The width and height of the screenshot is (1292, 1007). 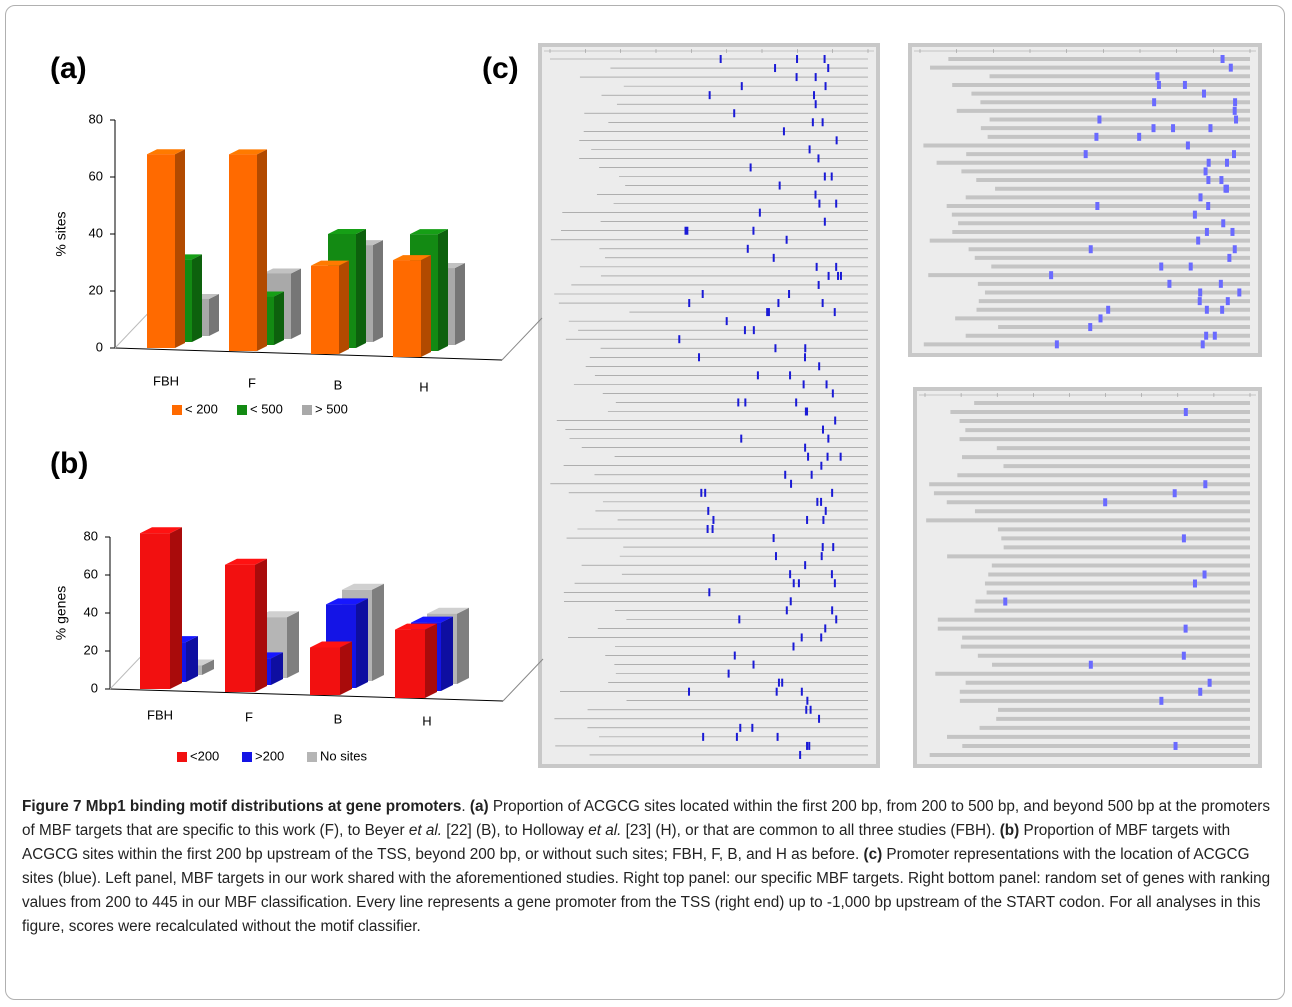 I want to click on y-tick-label: 0, so click(x=94, y=687).